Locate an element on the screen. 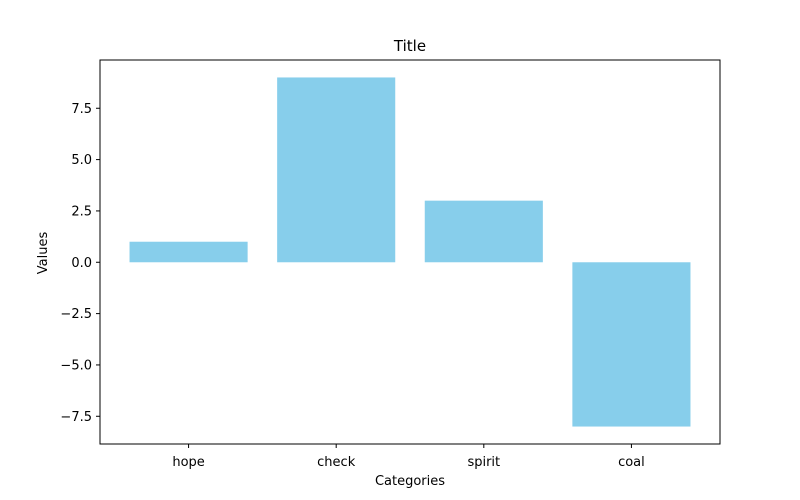  x-axis-label: Categories is located at coordinates (410, 481).